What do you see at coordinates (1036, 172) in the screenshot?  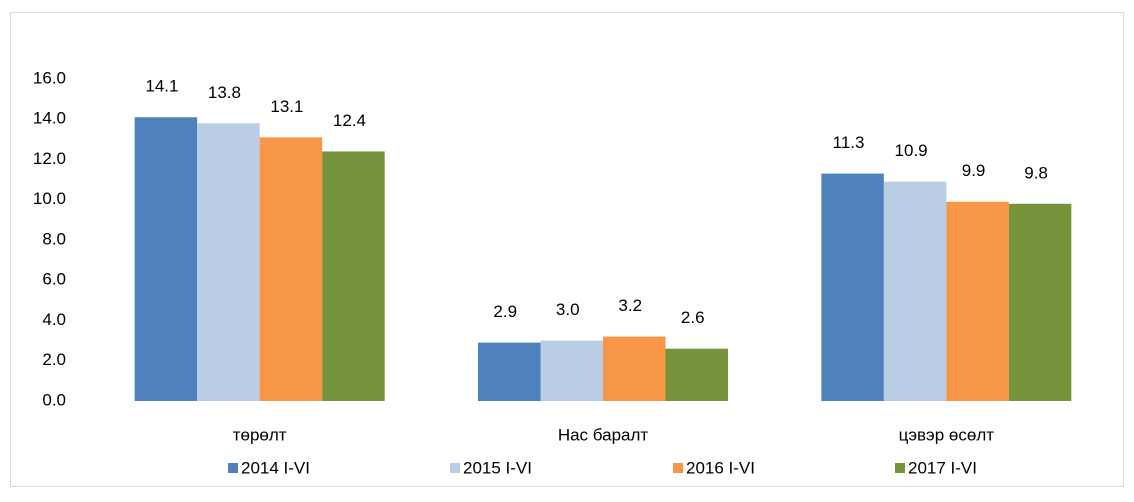 I see `value-label: 9.8` at bounding box center [1036, 172].